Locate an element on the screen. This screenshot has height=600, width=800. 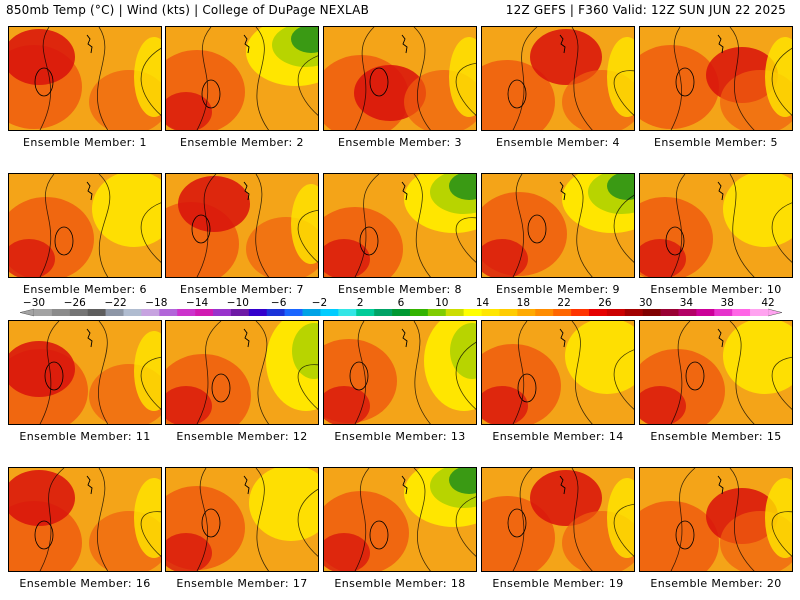
colorbar-tick-label: −22 is located at coordinates (115, 303).